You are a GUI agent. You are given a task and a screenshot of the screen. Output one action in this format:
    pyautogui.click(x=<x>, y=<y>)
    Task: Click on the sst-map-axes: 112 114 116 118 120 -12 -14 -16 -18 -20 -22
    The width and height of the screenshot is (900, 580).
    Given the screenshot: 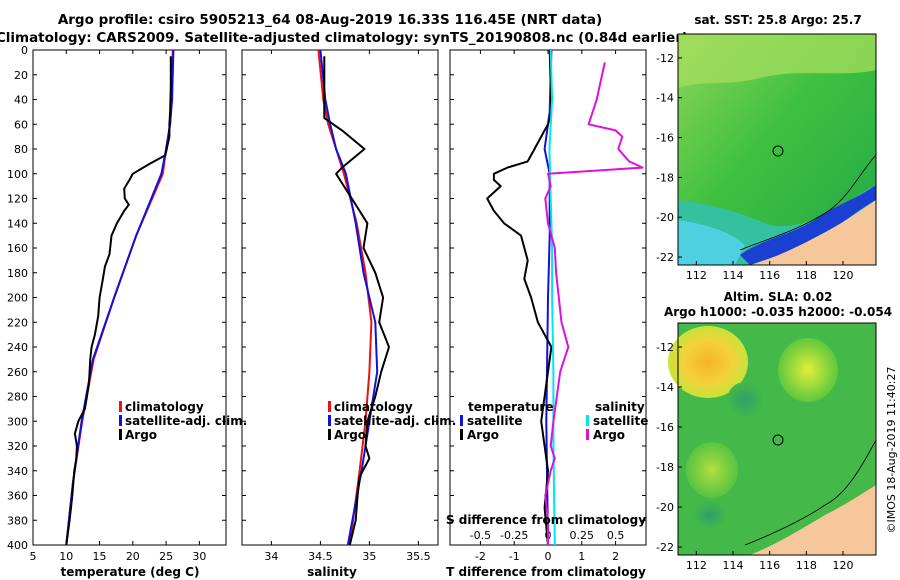 What is the action you would take?
    pyautogui.click(x=754, y=167)
    